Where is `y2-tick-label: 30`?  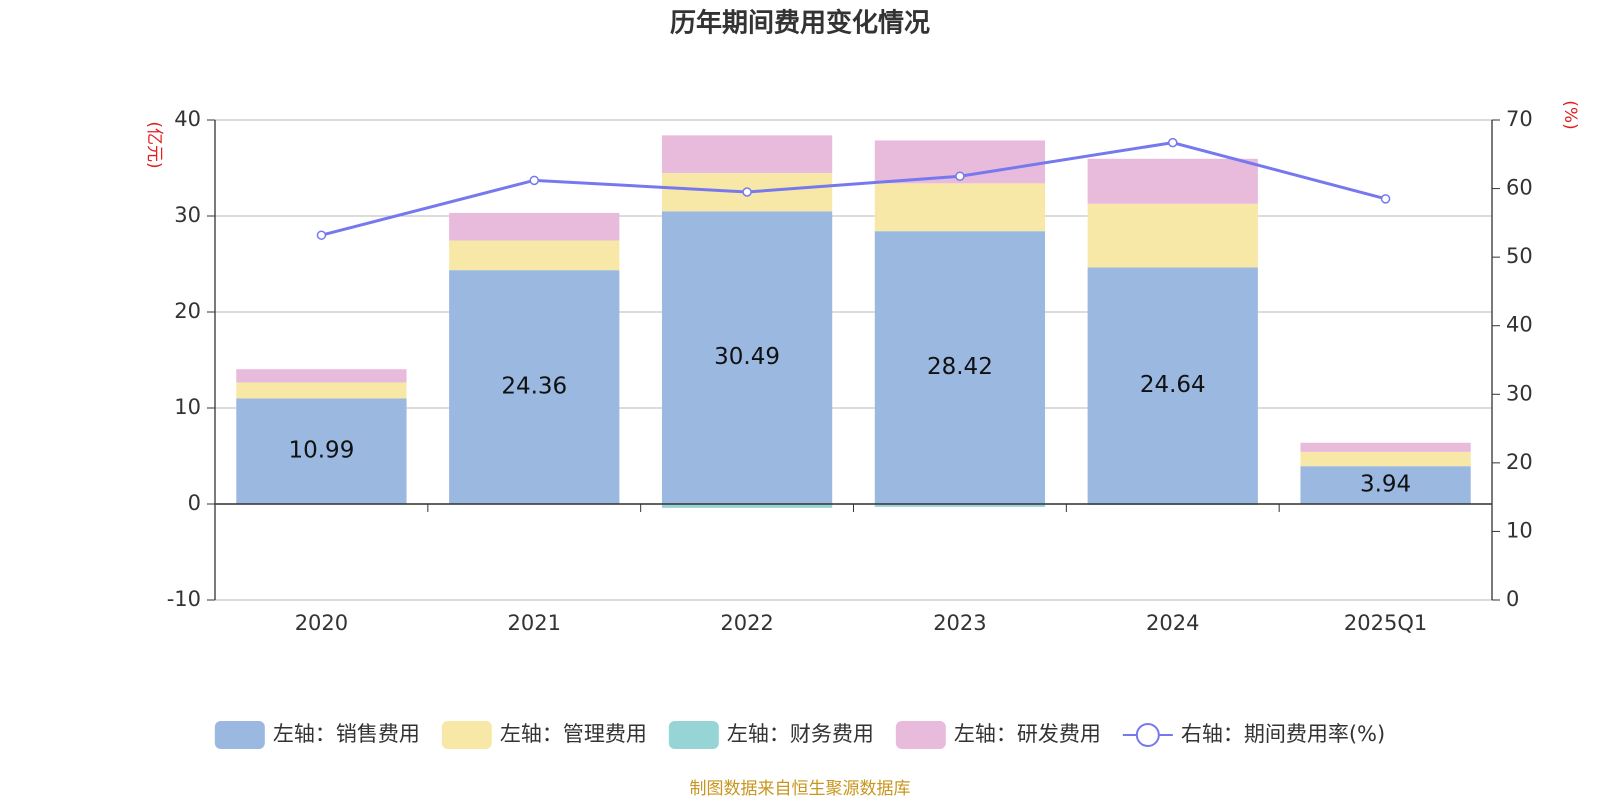
y2-tick-label: 30 is located at coordinates (1519, 393).